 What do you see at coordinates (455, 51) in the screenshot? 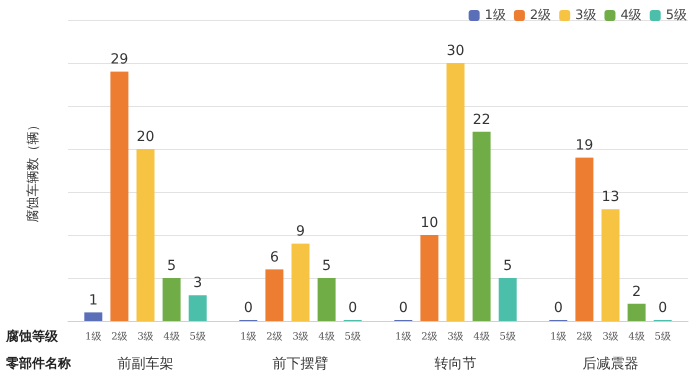
I see `data-label: 30` at bounding box center [455, 51].